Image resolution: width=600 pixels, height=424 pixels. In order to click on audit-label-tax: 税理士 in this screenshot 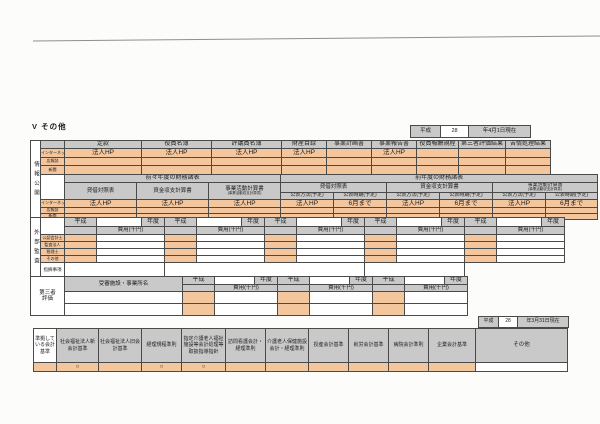, I will do `click(52, 252)`.